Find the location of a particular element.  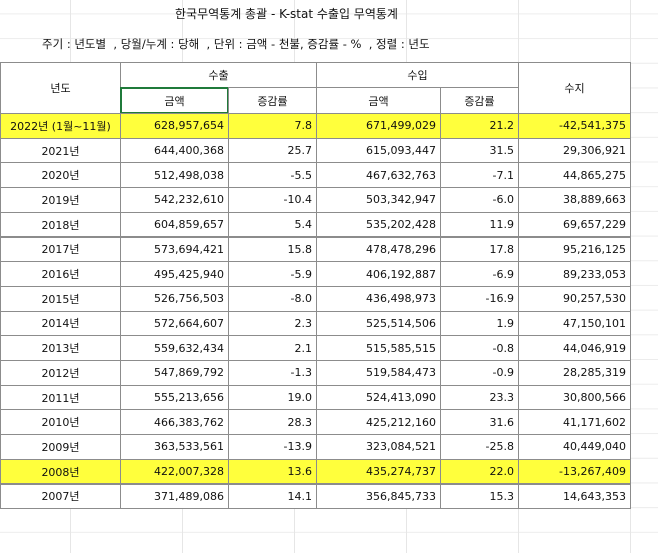

value-cell: -6.0 is located at coordinates (479, 200).